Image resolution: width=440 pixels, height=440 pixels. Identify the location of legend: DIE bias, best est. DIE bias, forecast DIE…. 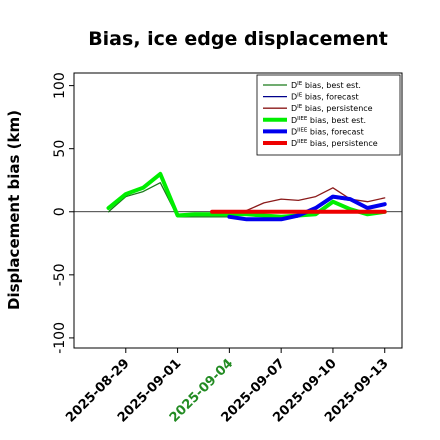
(328, 115).